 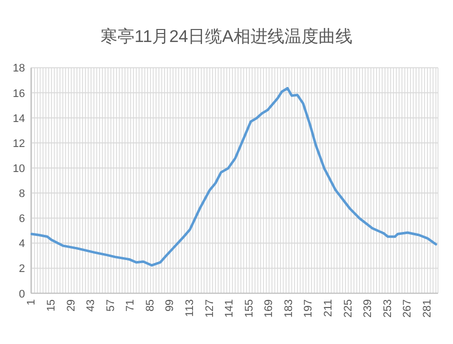 What do you see at coordinates (18, 144) in the screenshot?
I see `y-tick-label: 12` at bounding box center [18, 144].